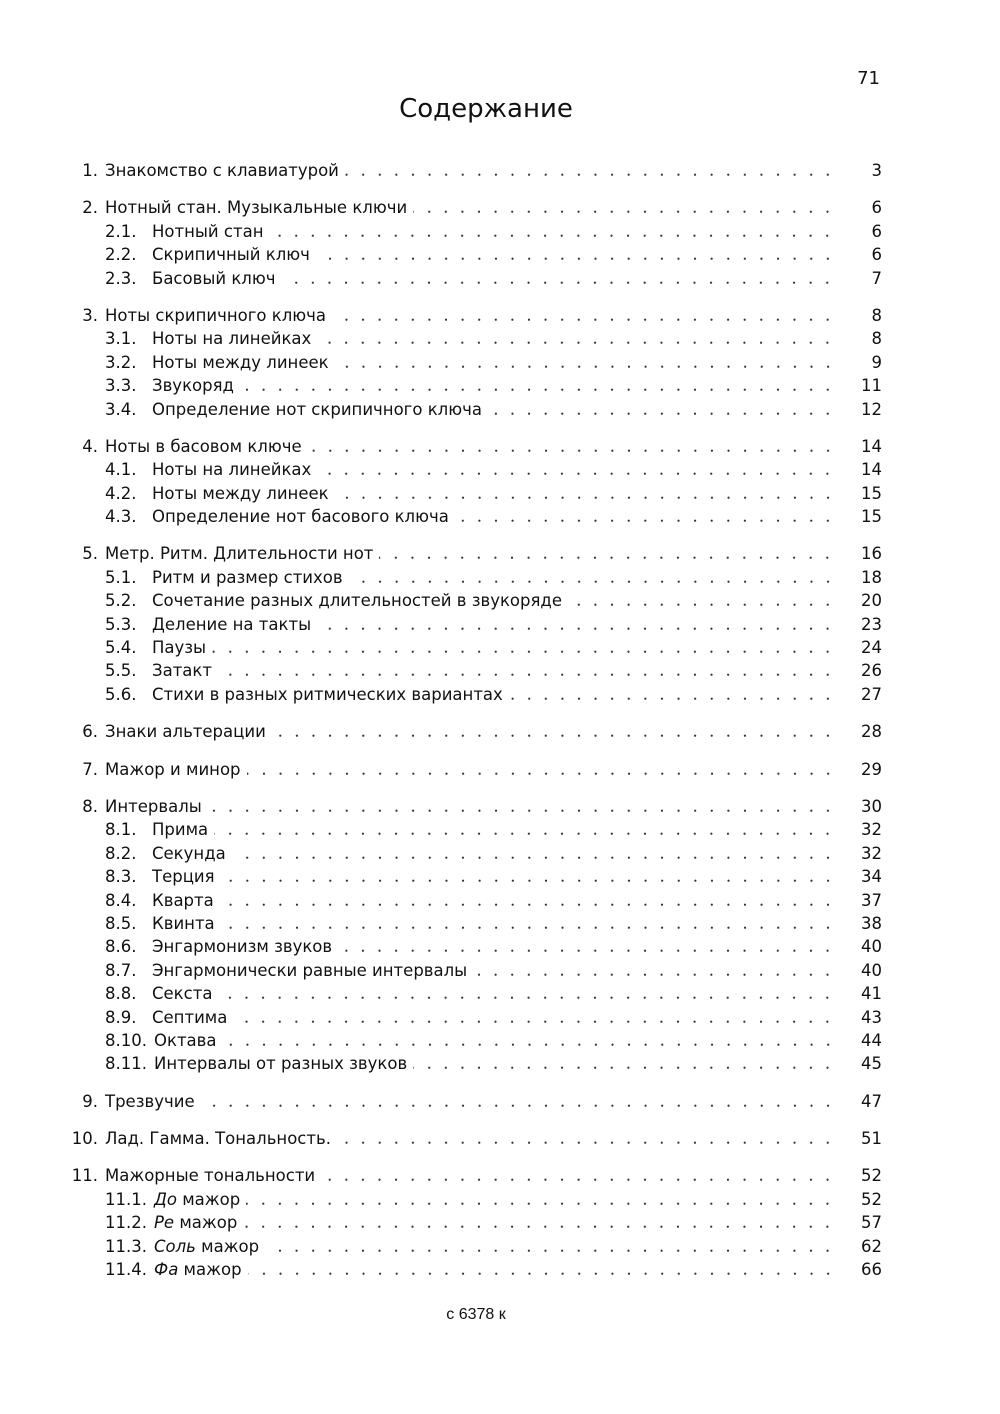 The width and height of the screenshot is (1000, 1414). I want to click on toc-subsection-entry: 8.6. Энгармонизм звуков 40, so click(474, 947).